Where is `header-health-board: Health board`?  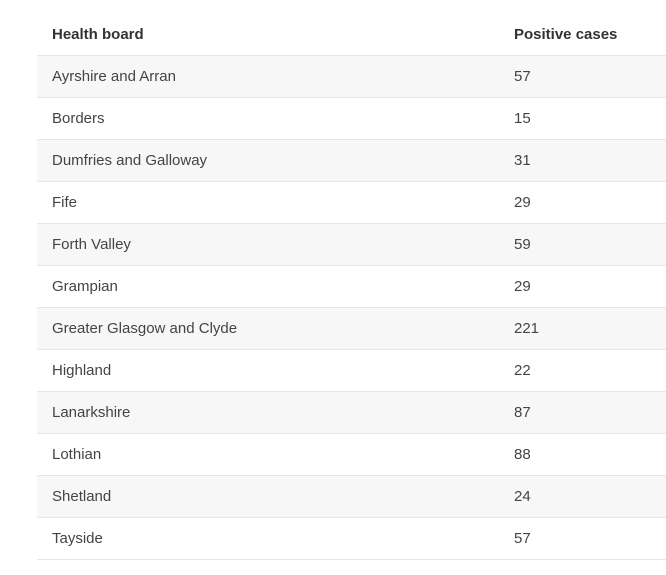 header-health-board: Health board is located at coordinates (268, 34).